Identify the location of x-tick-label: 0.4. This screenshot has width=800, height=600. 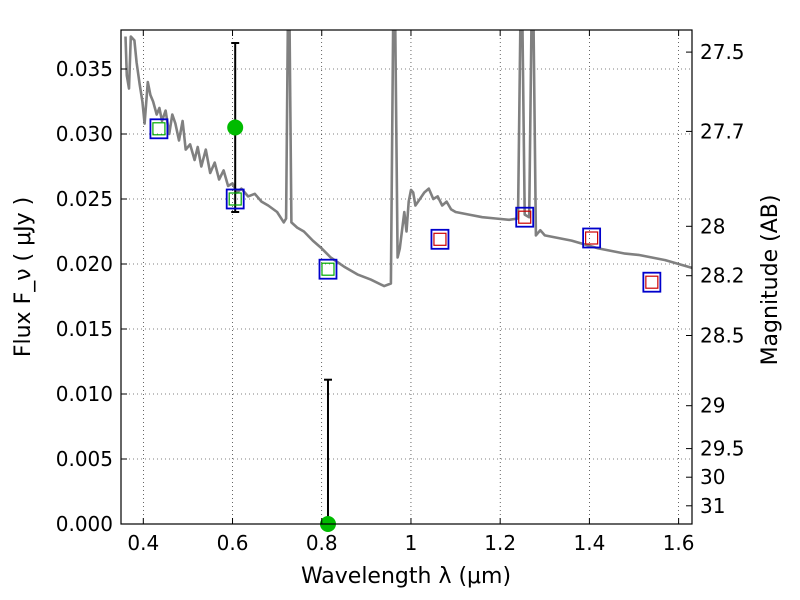
(143, 543).